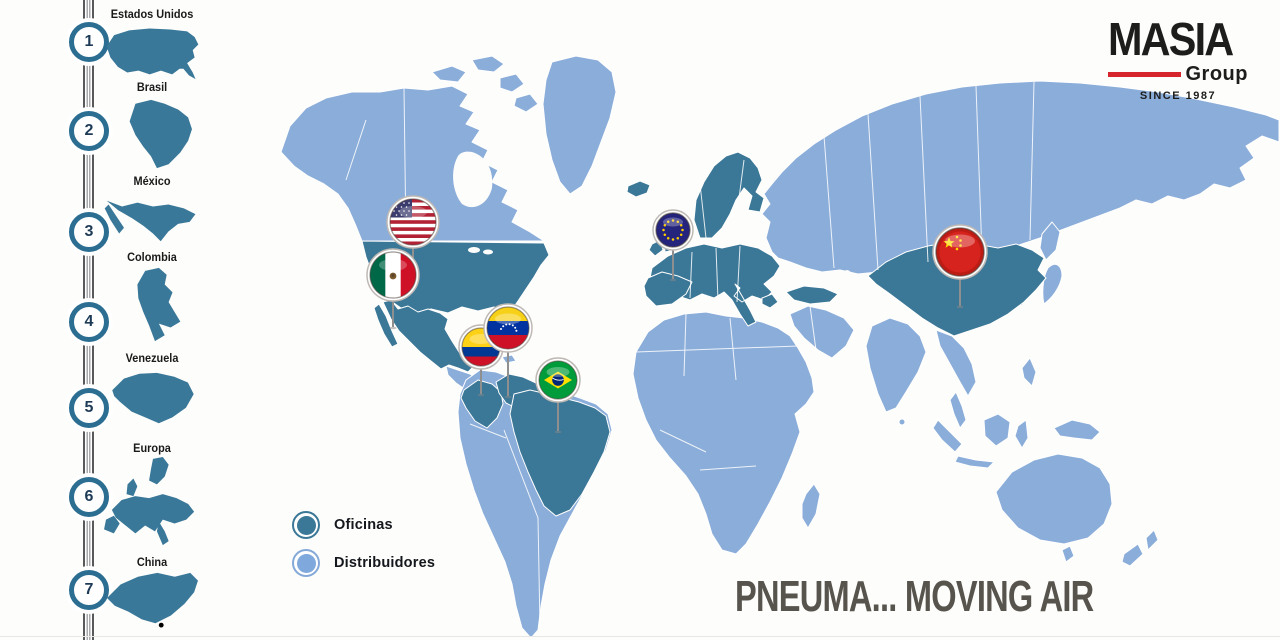 The height and width of the screenshot is (640, 1280). I want to click on distributors-label: Distribuidores, so click(385, 563).